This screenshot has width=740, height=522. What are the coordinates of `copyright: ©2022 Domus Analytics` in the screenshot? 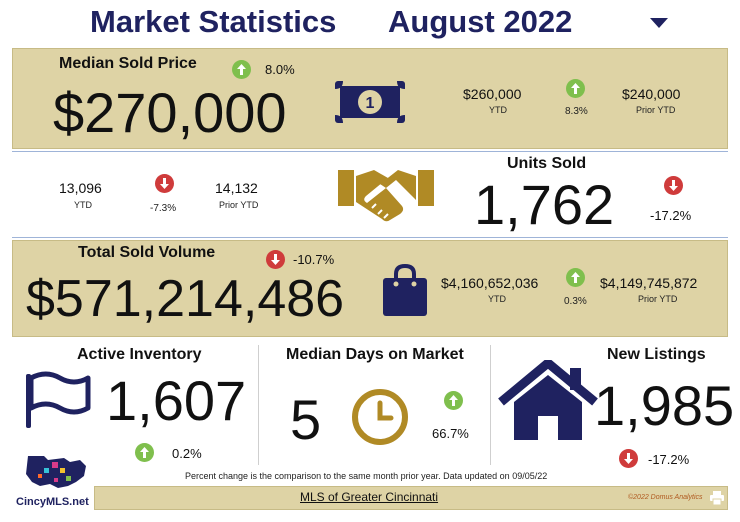 It's located at (665, 497).